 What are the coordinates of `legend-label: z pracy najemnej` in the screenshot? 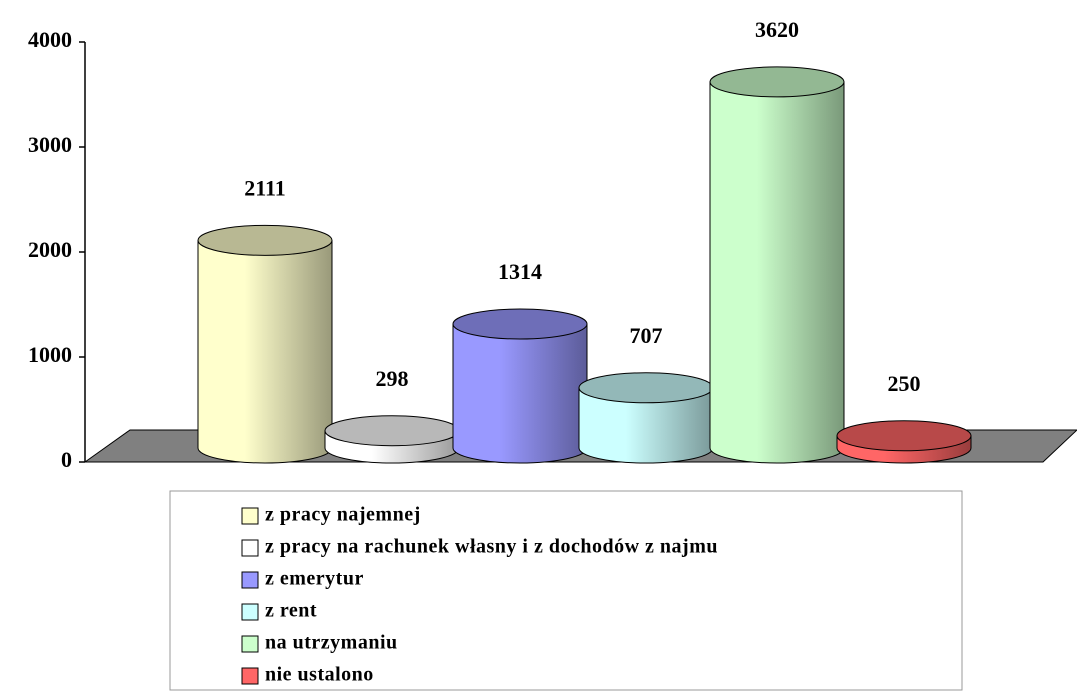 It's located at (343, 515).